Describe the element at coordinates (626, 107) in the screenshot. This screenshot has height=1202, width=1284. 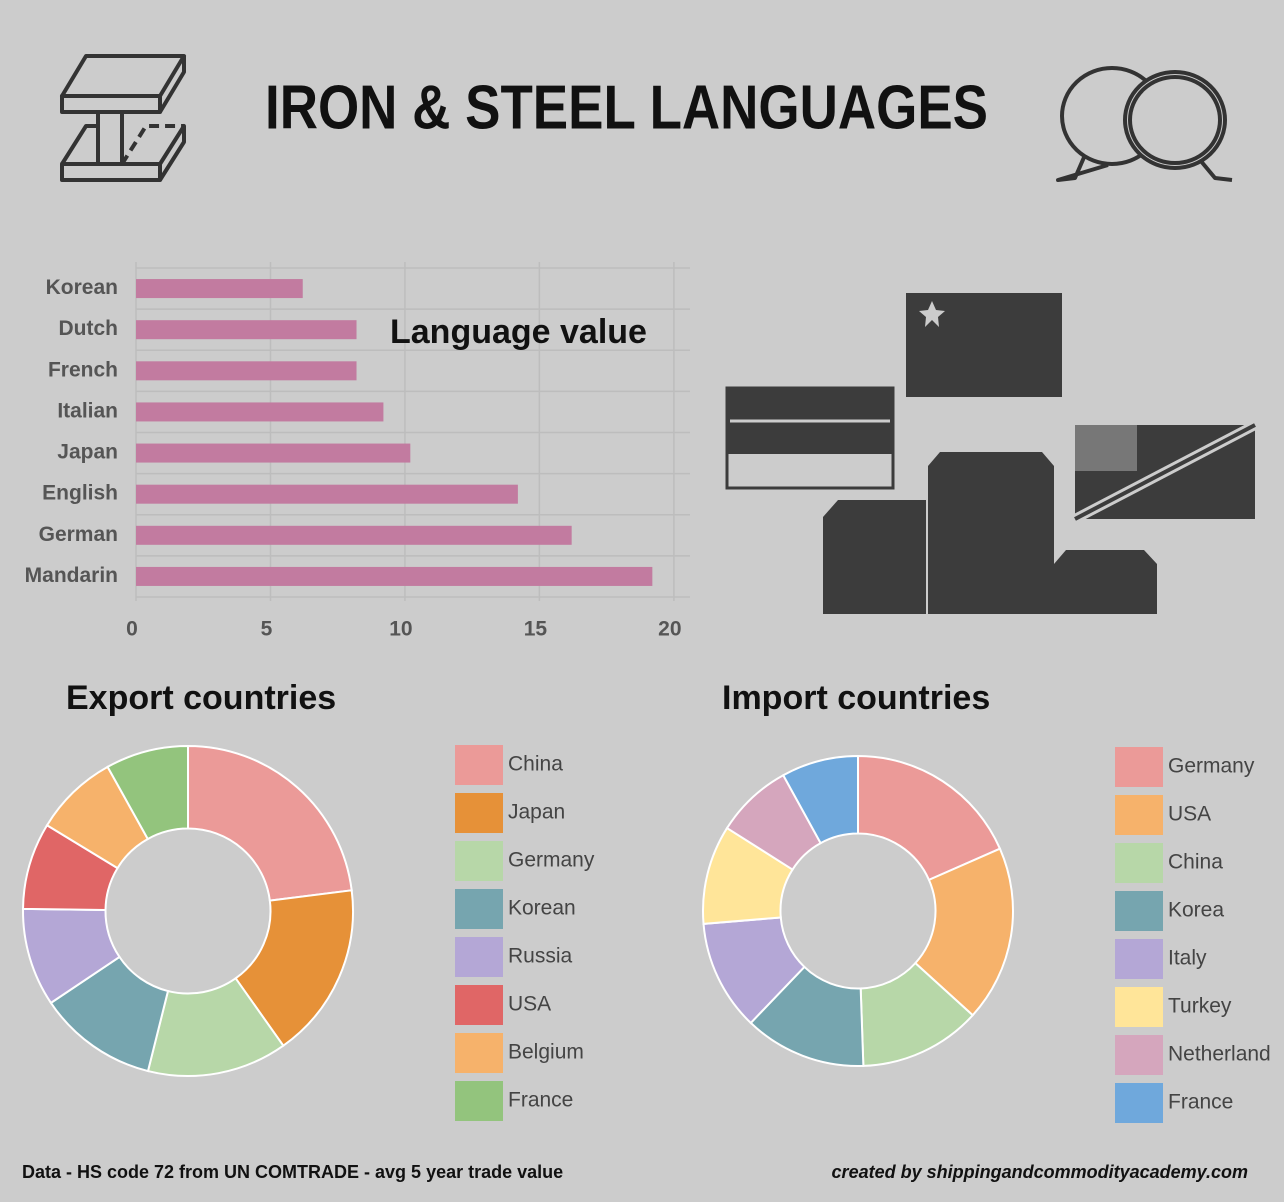
I see `page-title: IRON & STEEL LANGUAGES` at that location.